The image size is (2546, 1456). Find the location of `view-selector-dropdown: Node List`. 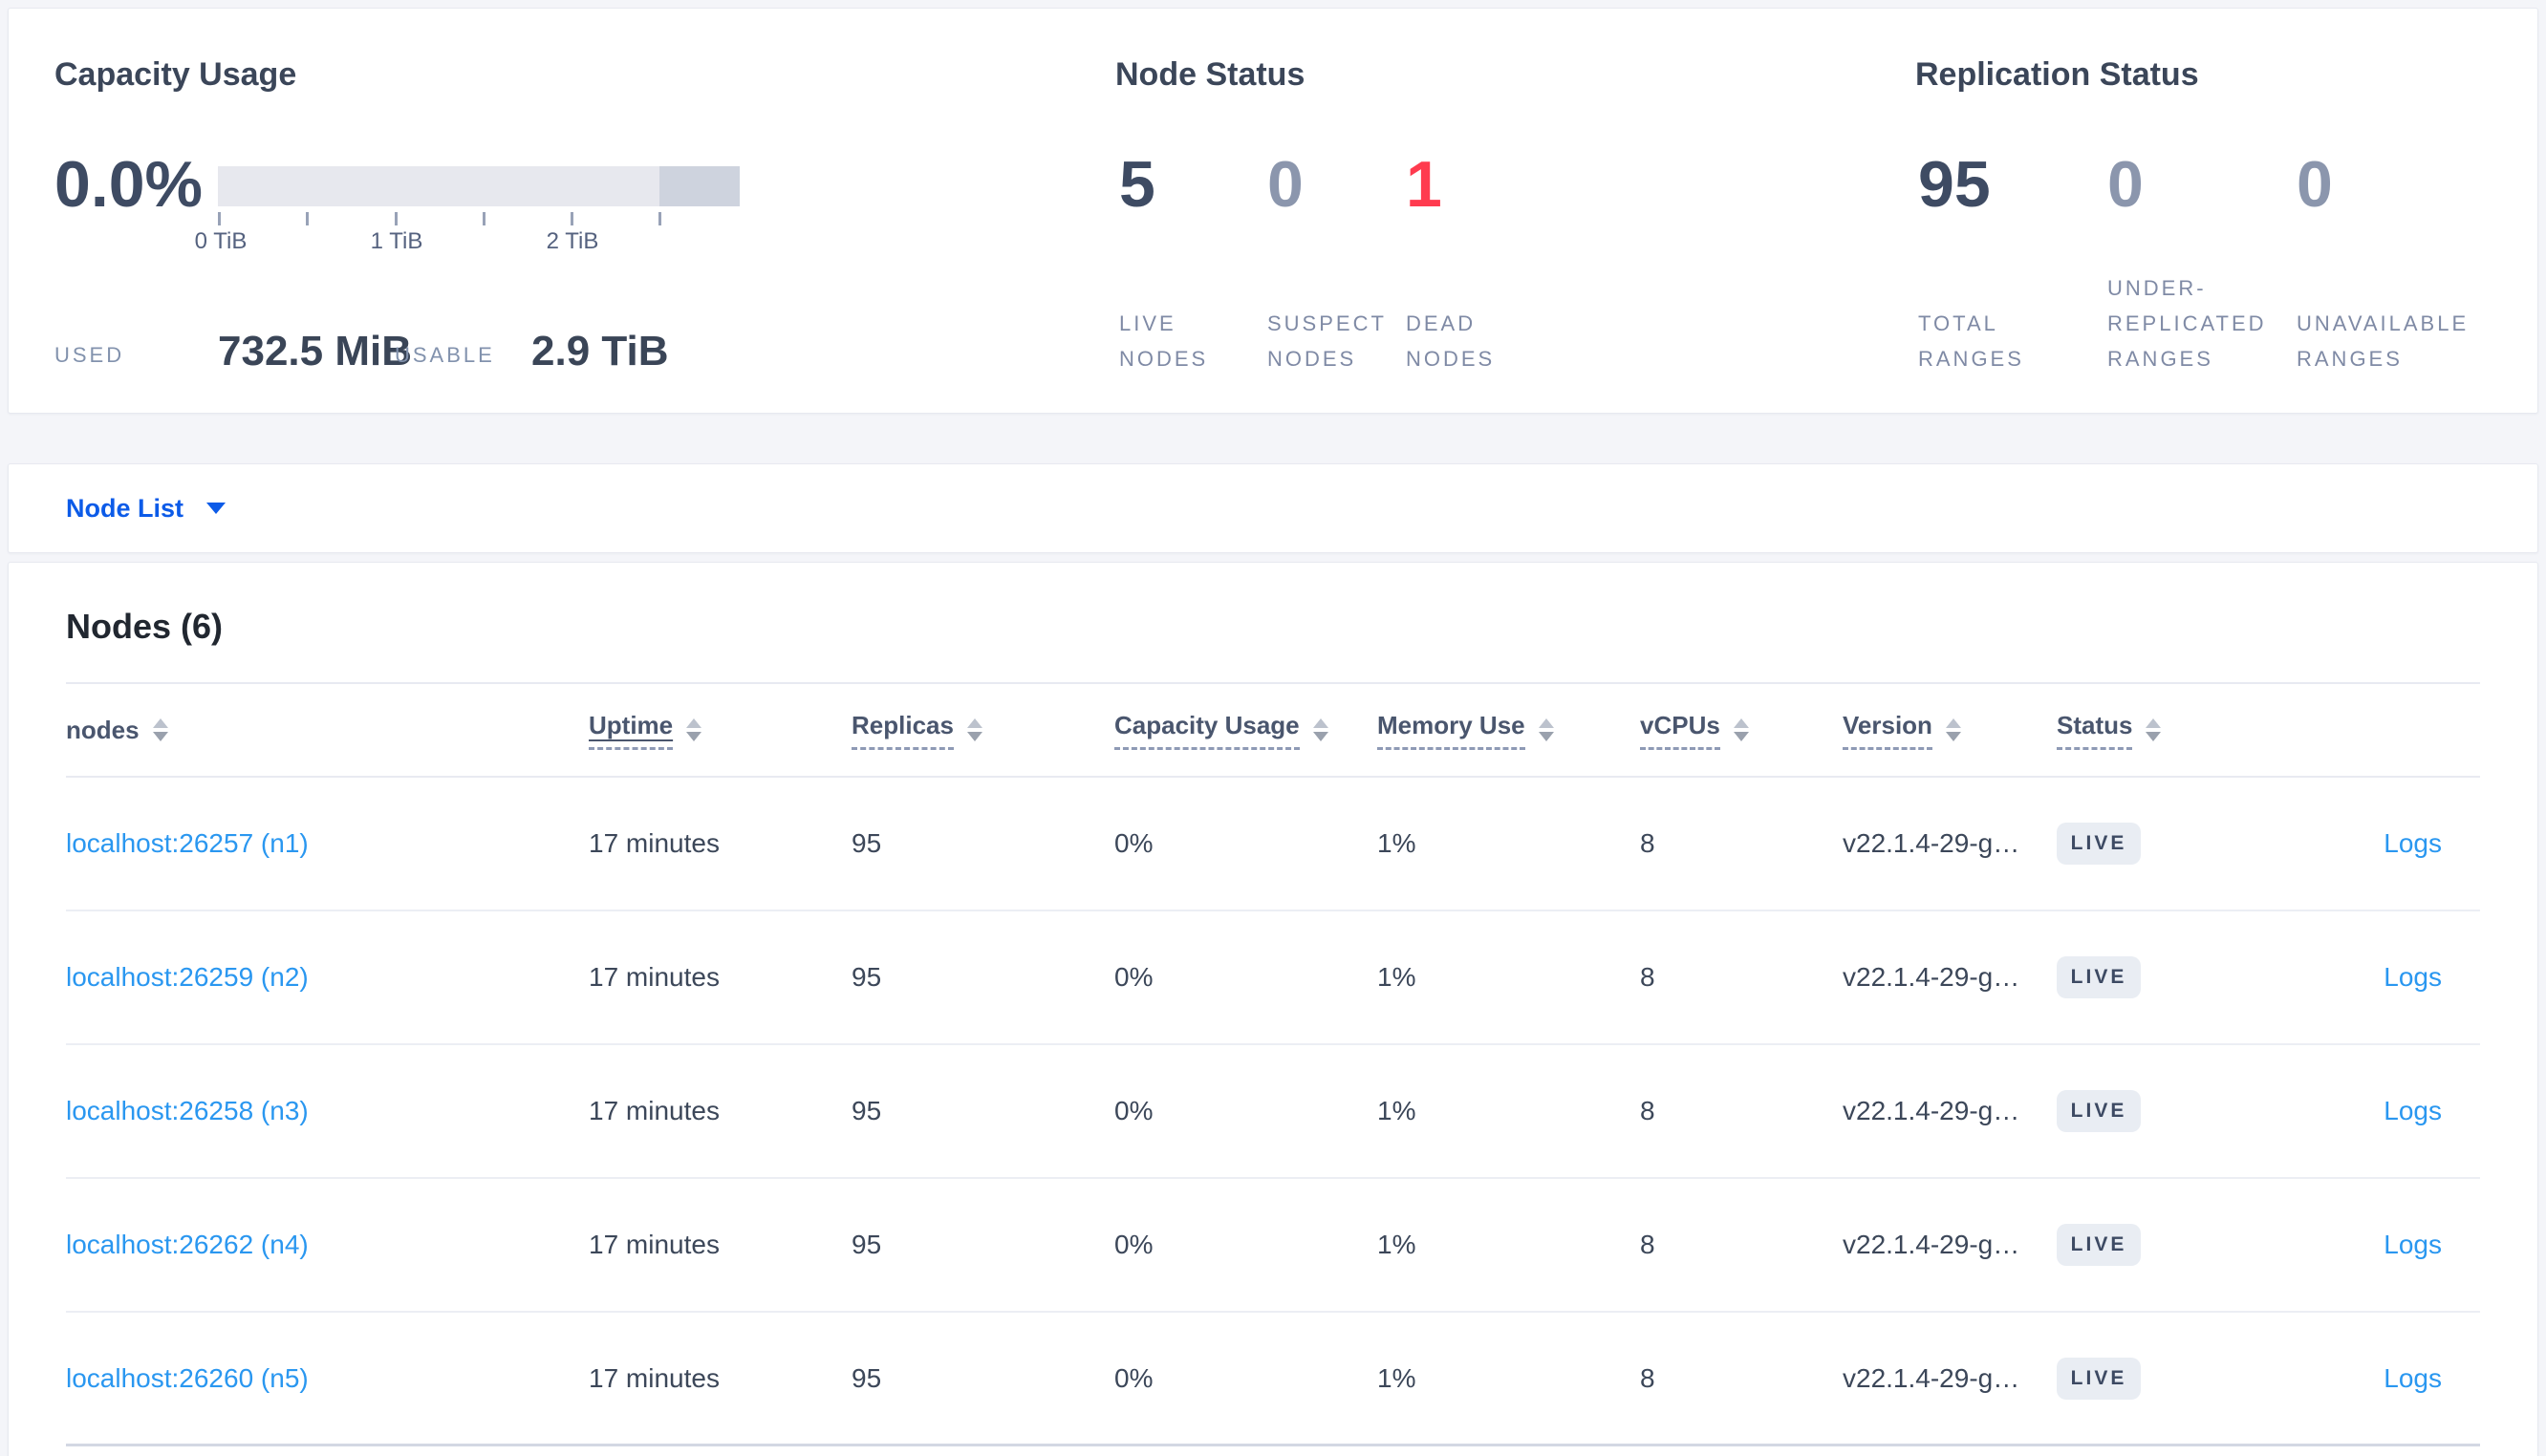

view-selector-dropdown: Node List is located at coordinates (146, 509).